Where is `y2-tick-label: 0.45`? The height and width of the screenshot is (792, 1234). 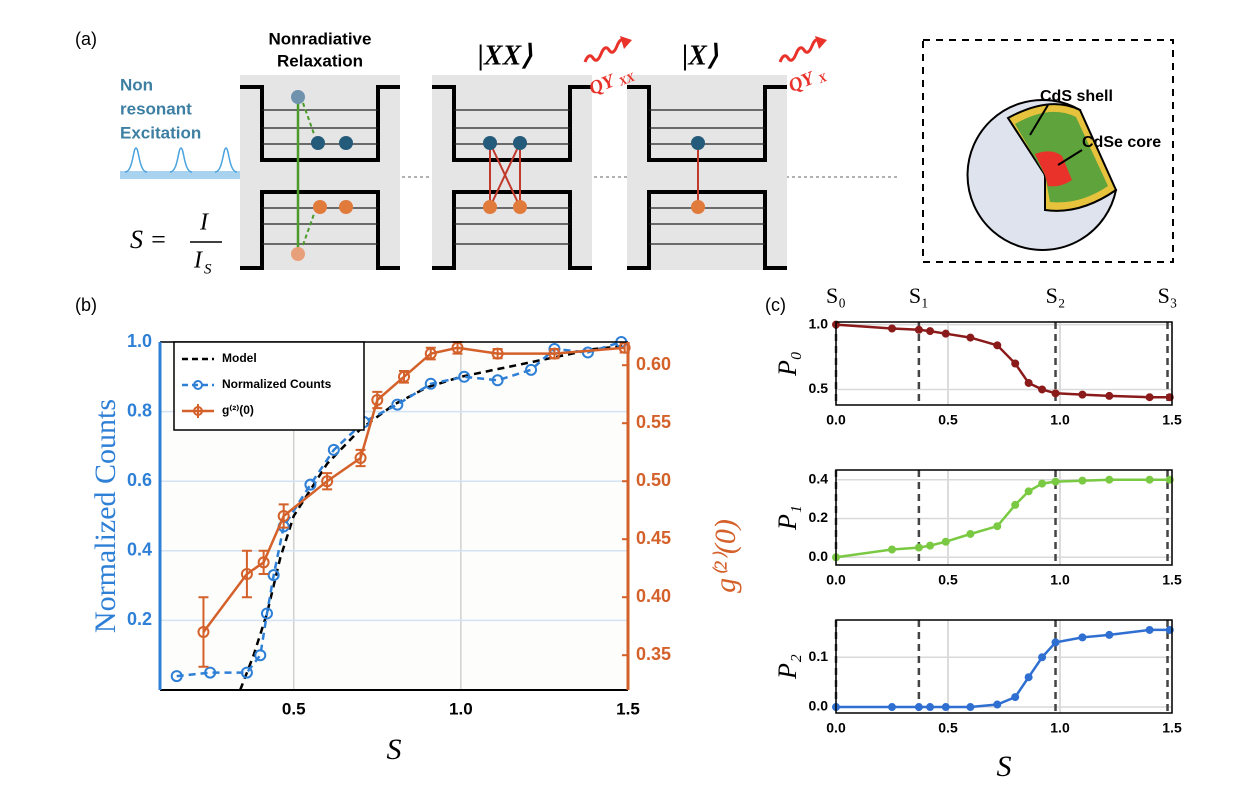
y2-tick-label: 0.45 is located at coordinates (653, 538).